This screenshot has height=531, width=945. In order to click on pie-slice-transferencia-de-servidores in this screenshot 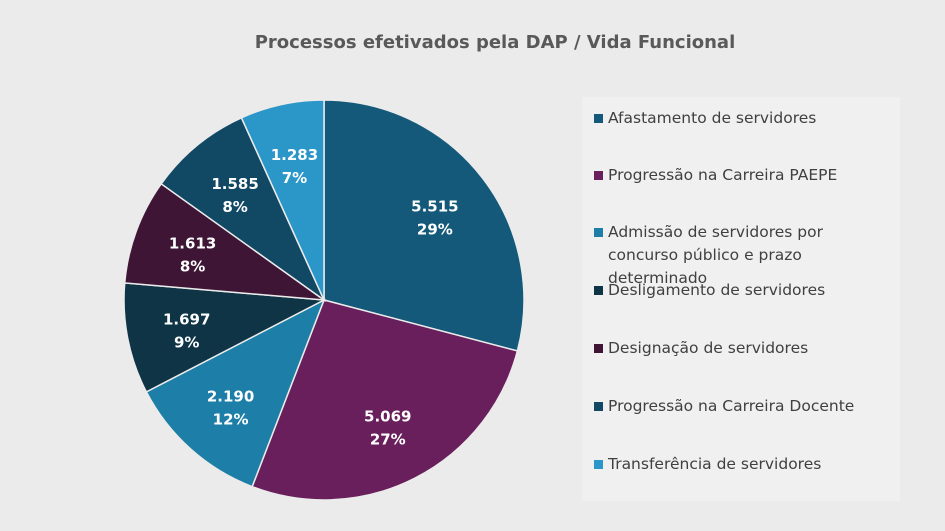, I will do `click(282, 200)`.